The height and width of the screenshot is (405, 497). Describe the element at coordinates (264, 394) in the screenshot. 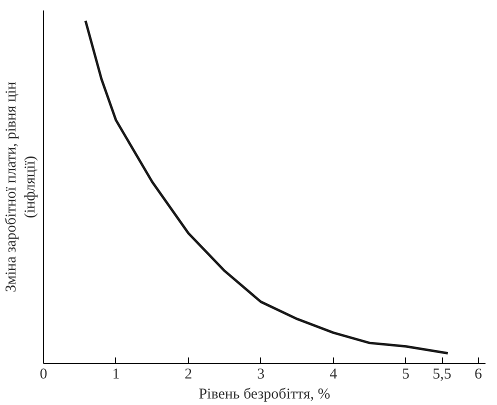

I see `x-axis-title: Рівень безробіття, %` at that location.